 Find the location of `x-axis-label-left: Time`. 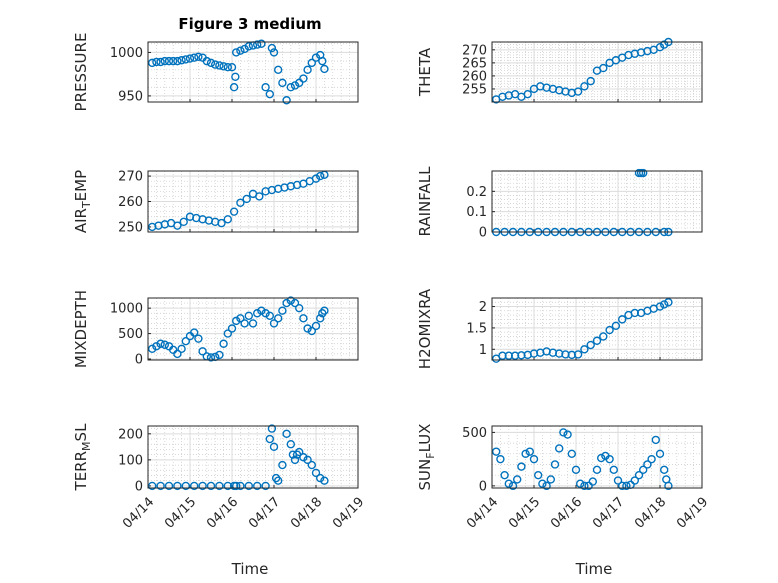

x-axis-label-left: Time is located at coordinates (250, 569).